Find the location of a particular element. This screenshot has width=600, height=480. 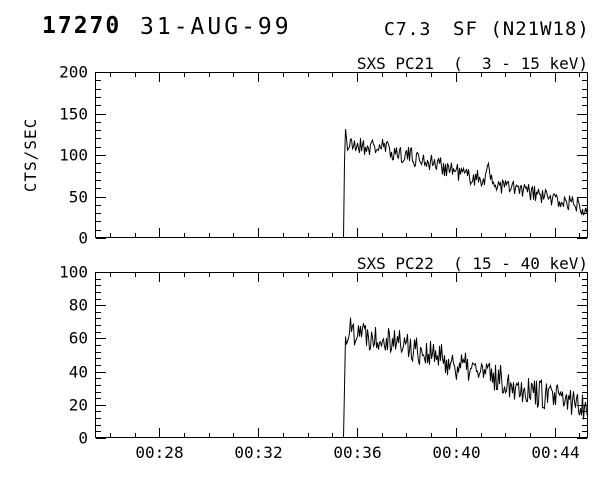

y-tick-label: 20 is located at coordinates (78, 405).